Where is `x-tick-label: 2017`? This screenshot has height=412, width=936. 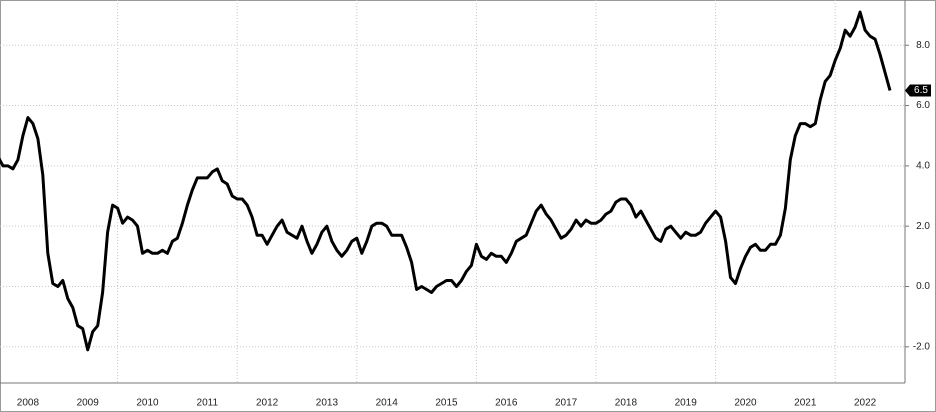
x-tick-label: 2017 is located at coordinates (566, 403).